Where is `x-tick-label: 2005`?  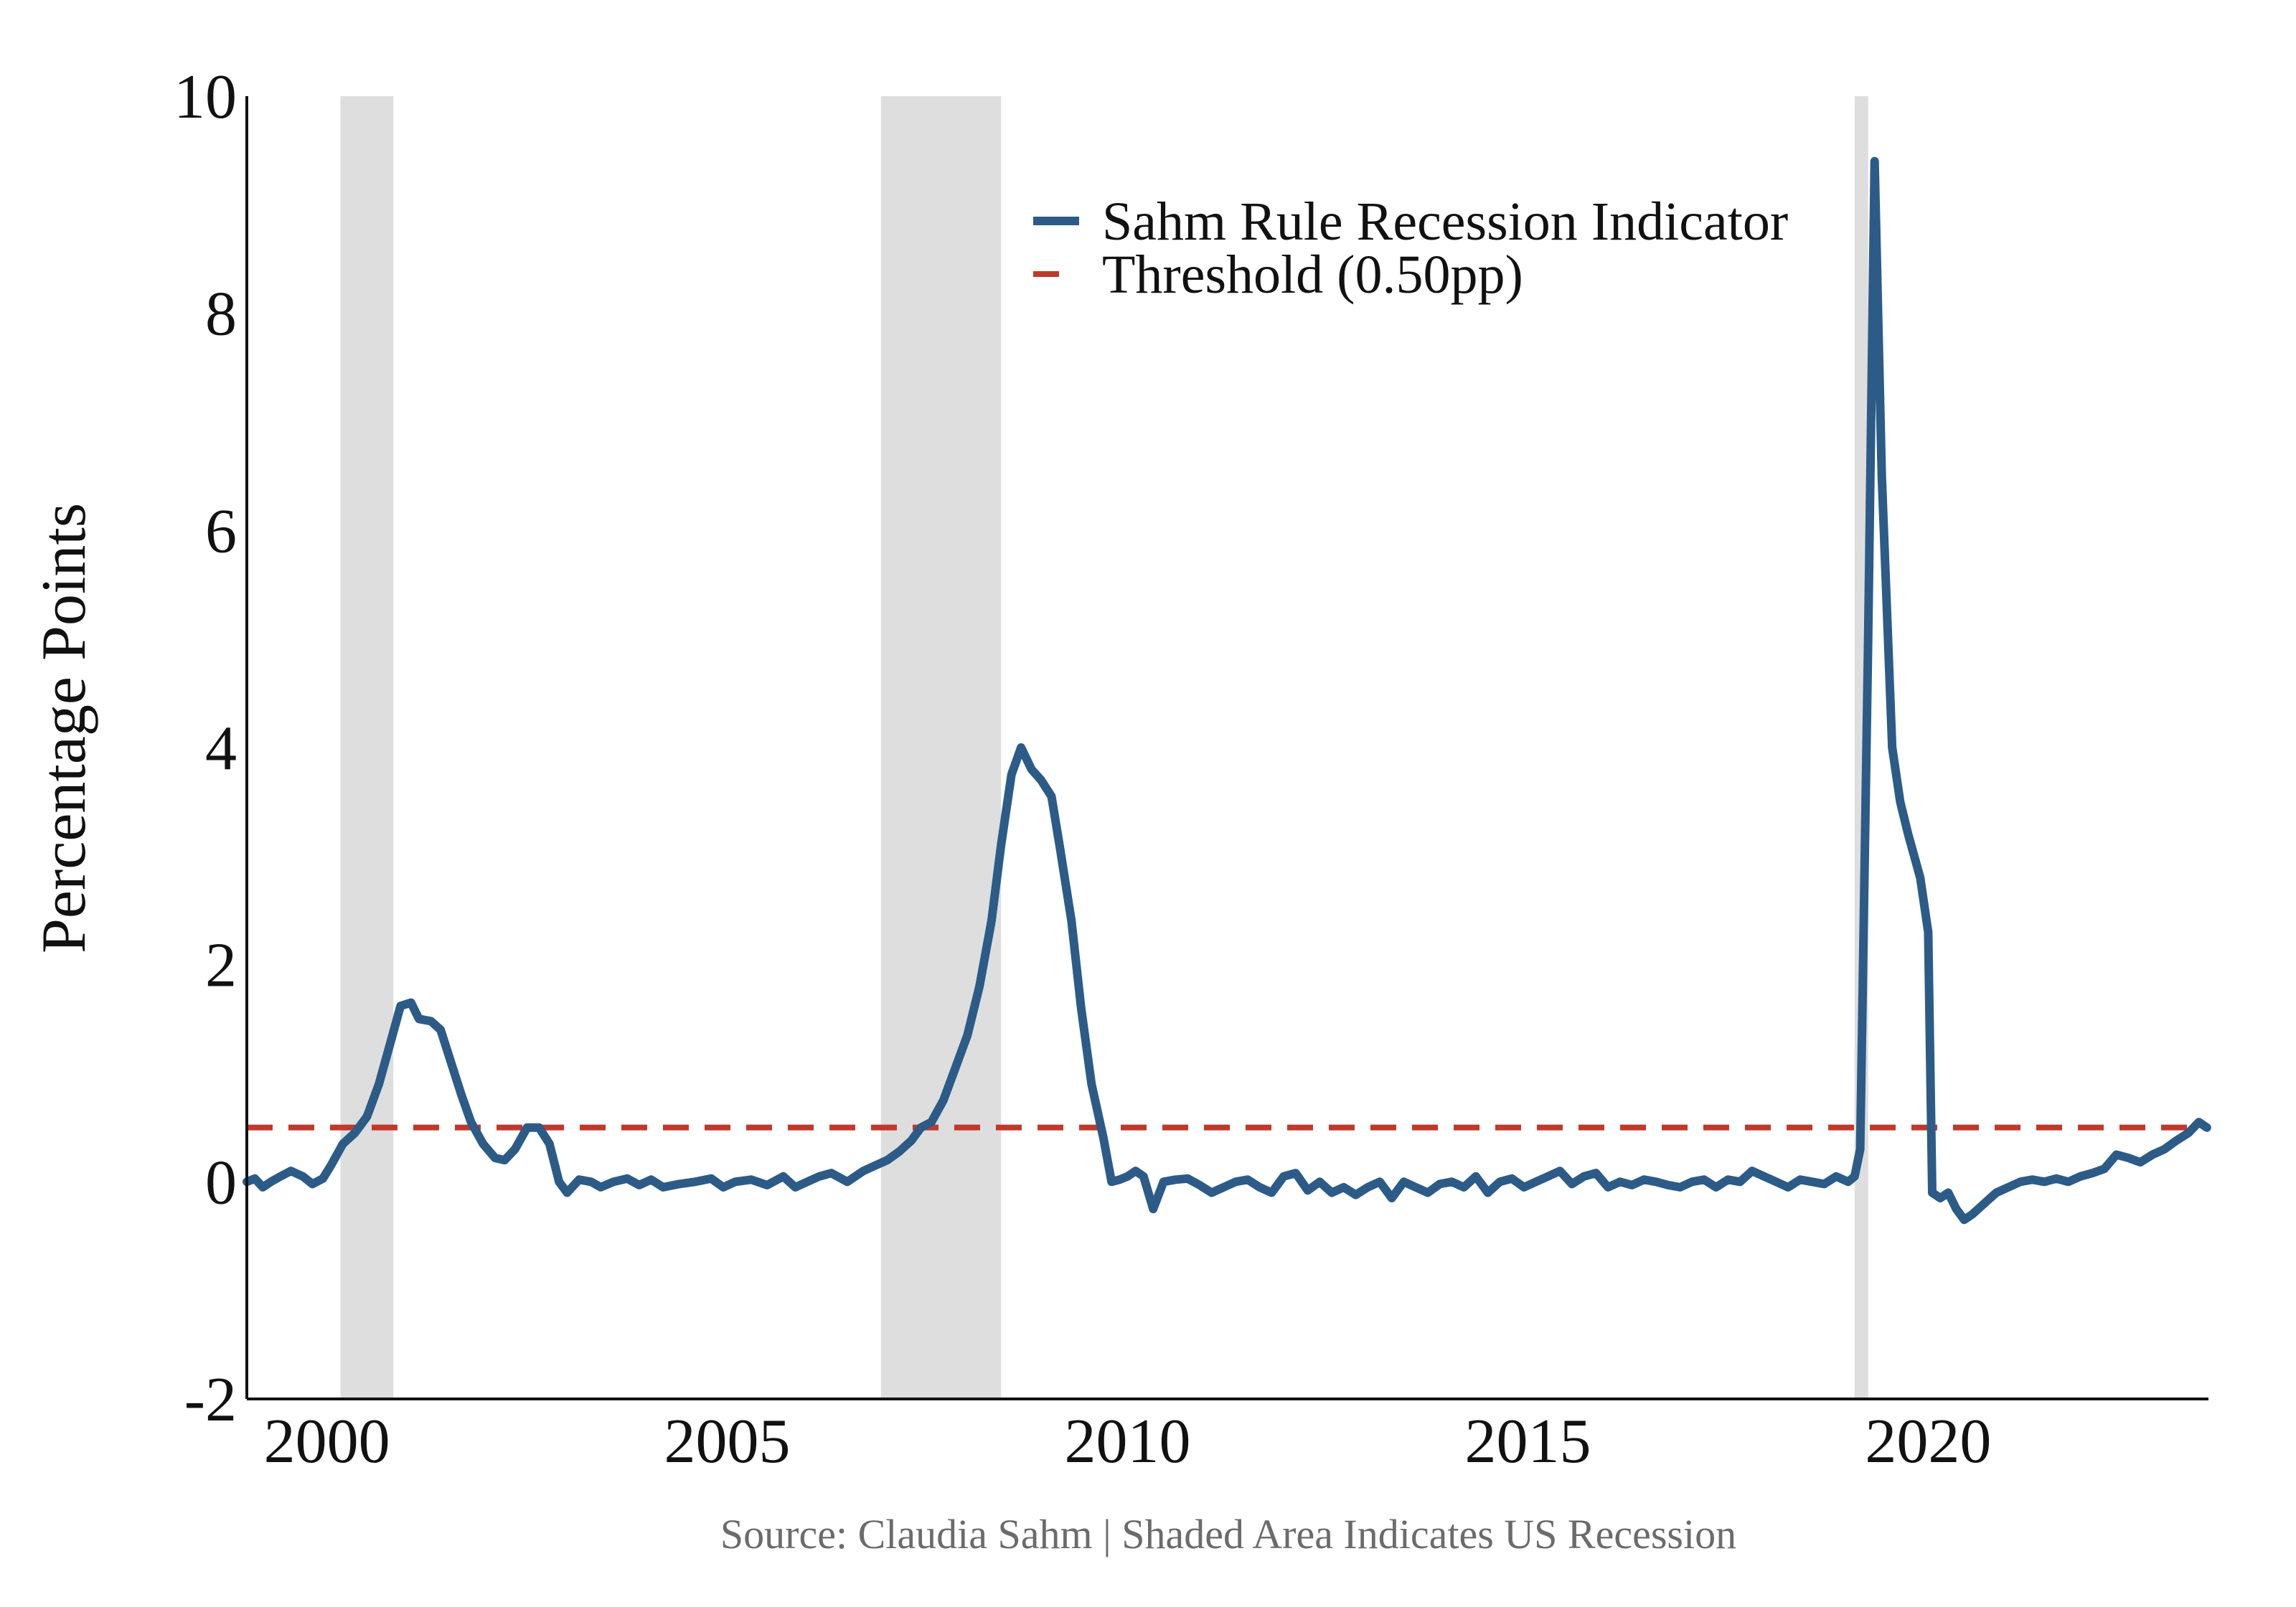 x-tick-label: 2005 is located at coordinates (728, 1441).